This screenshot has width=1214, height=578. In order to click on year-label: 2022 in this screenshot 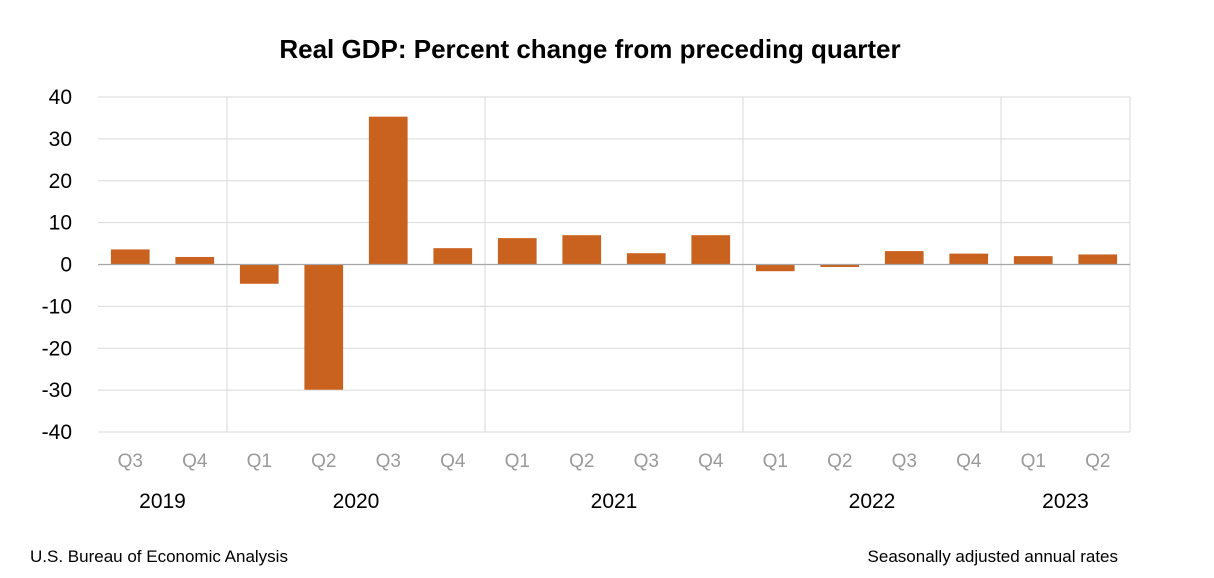, I will do `click(872, 501)`.